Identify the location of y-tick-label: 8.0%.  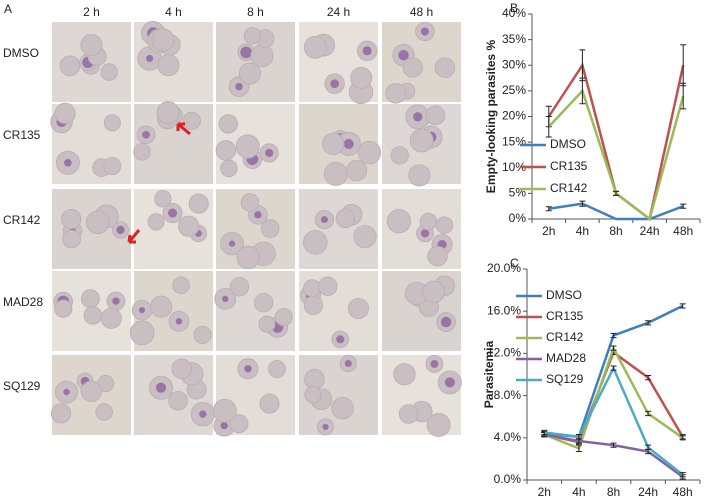
(508, 395).